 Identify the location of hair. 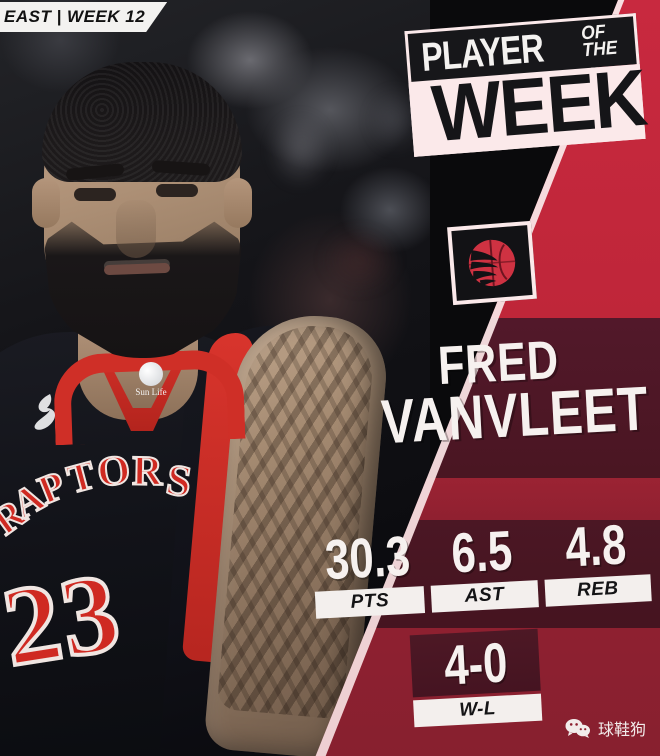
(142, 122).